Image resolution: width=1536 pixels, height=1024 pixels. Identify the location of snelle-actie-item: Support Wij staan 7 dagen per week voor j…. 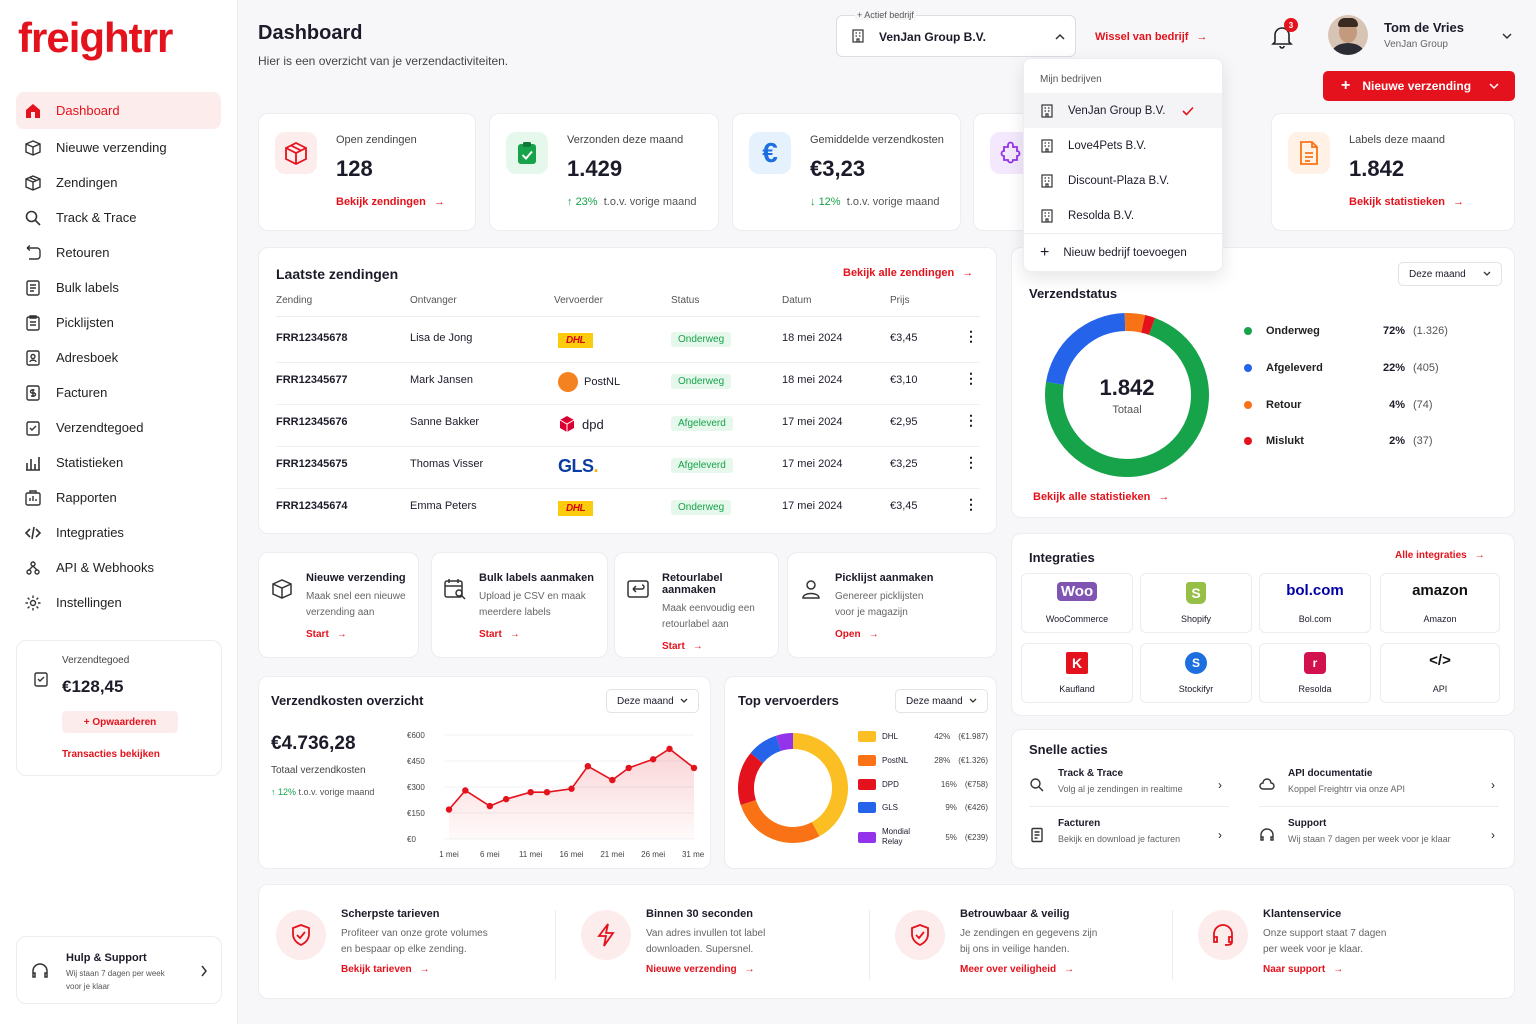
(1379, 838).